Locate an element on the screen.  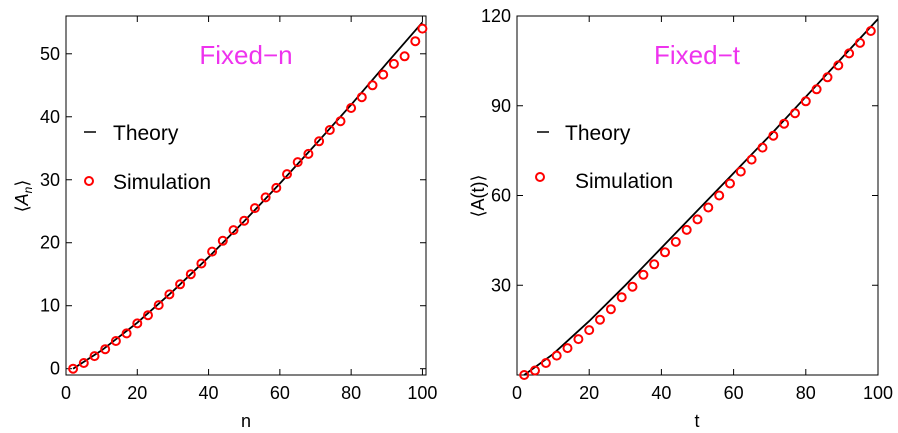
y-tick-label: 90 is located at coordinates (501, 106).